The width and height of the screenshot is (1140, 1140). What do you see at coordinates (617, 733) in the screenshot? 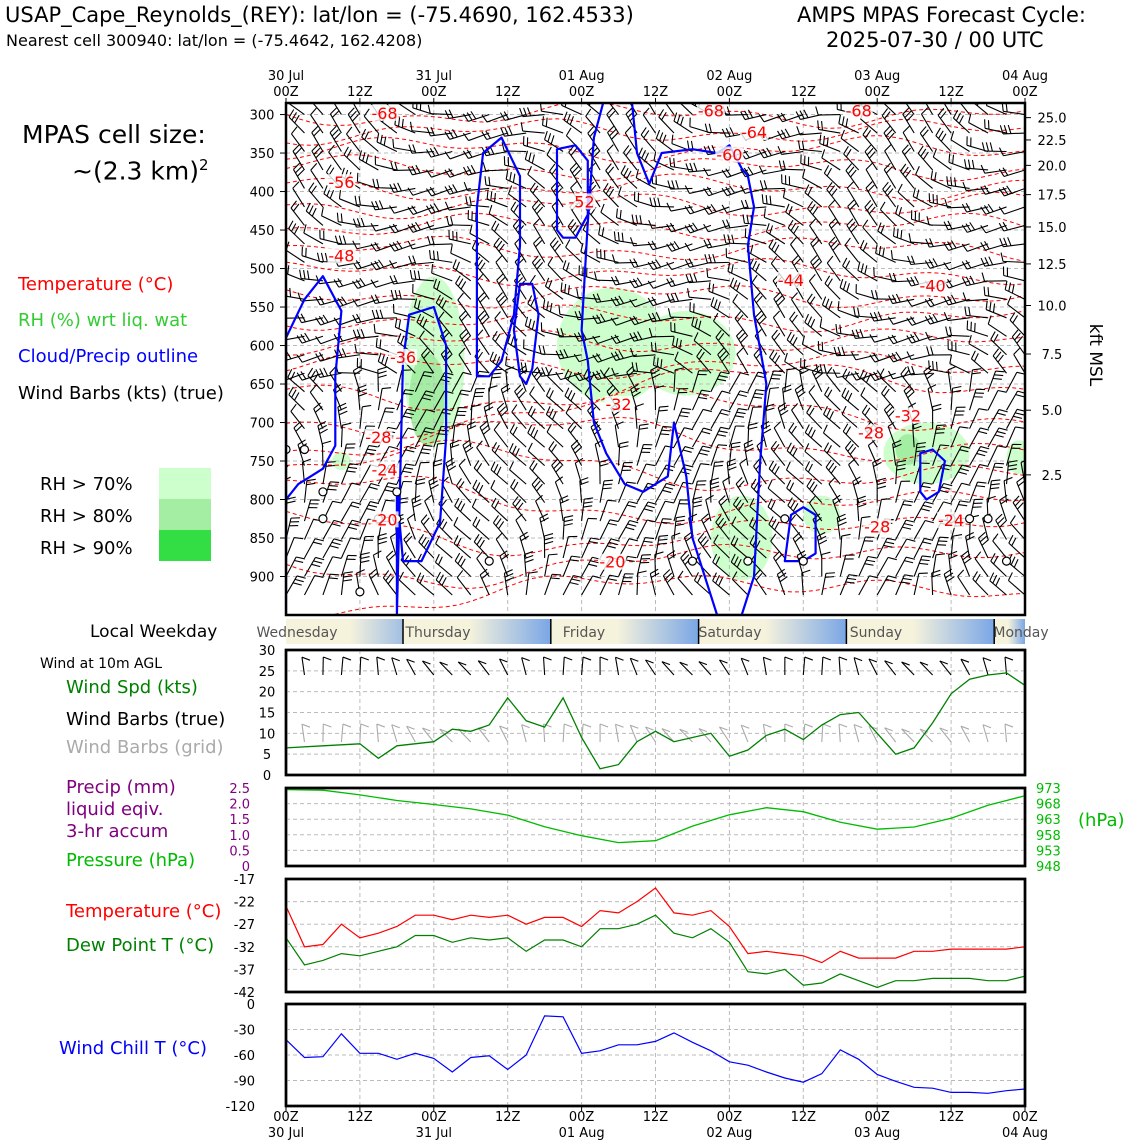
I see `wind-barb-grid-shaft` at bounding box center [617, 733].